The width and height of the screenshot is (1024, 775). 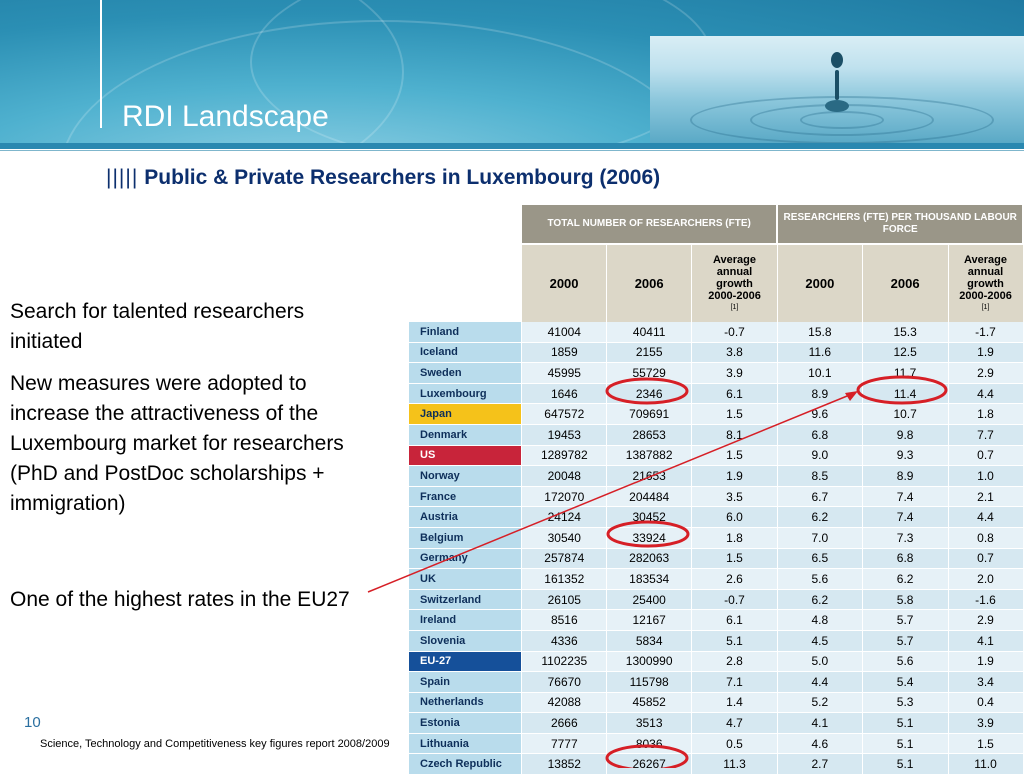 What do you see at coordinates (905, 559) in the screenshot?
I see `value-cell: 6.8` at bounding box center [905, 559].